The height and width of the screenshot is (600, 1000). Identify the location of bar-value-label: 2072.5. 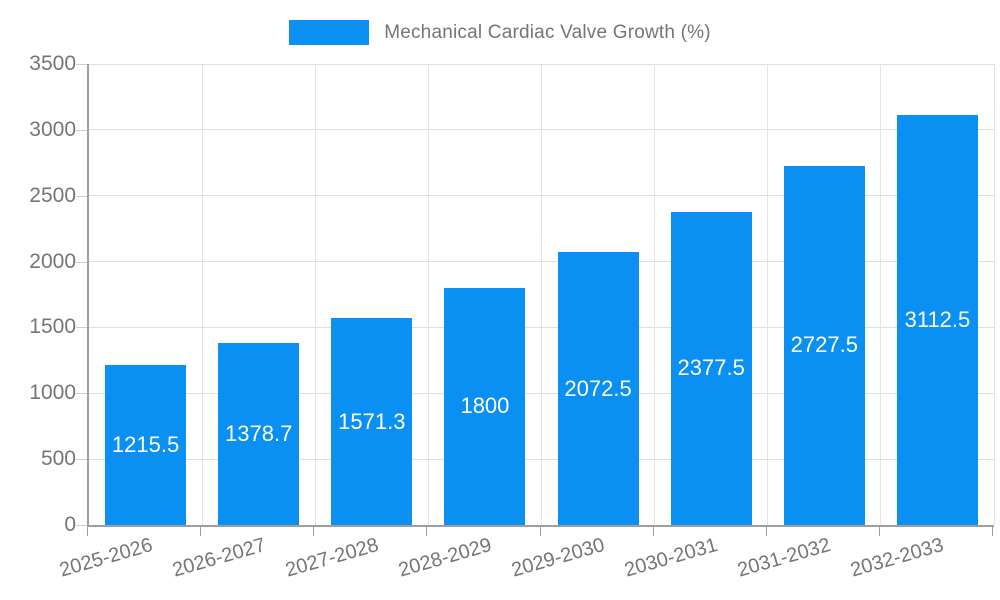
(598, 388).